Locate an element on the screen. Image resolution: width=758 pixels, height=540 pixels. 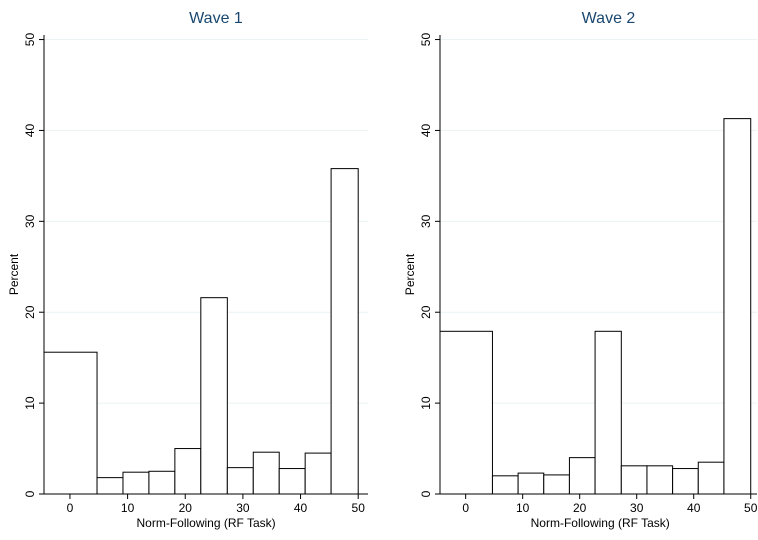
chart-title: Wave 2 is located at coordinates (609, 18).